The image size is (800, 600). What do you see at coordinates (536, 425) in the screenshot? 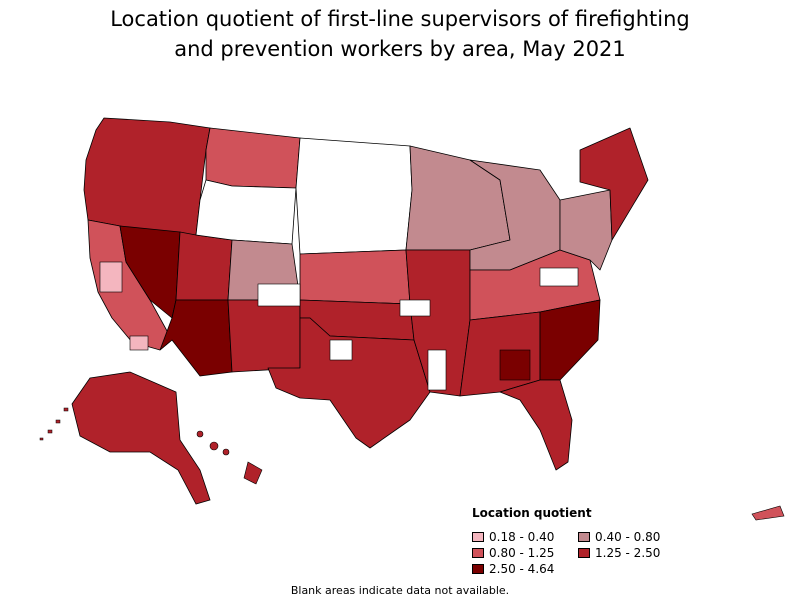
I see `region-florida` at bounding box center [536, 425].